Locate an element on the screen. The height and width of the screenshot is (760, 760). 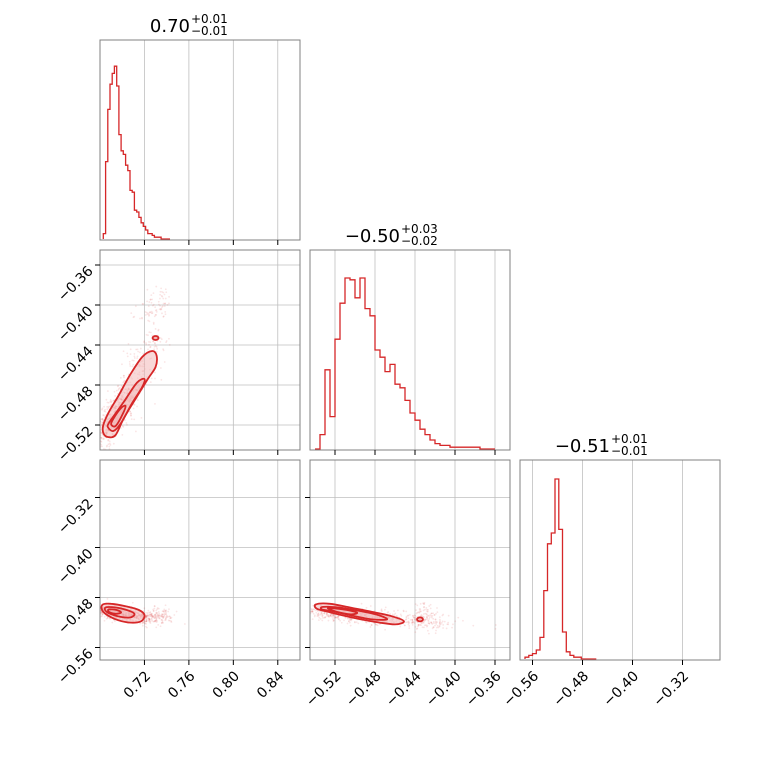
x-tick-label: −0.52 is located at coordinates (324, 689).